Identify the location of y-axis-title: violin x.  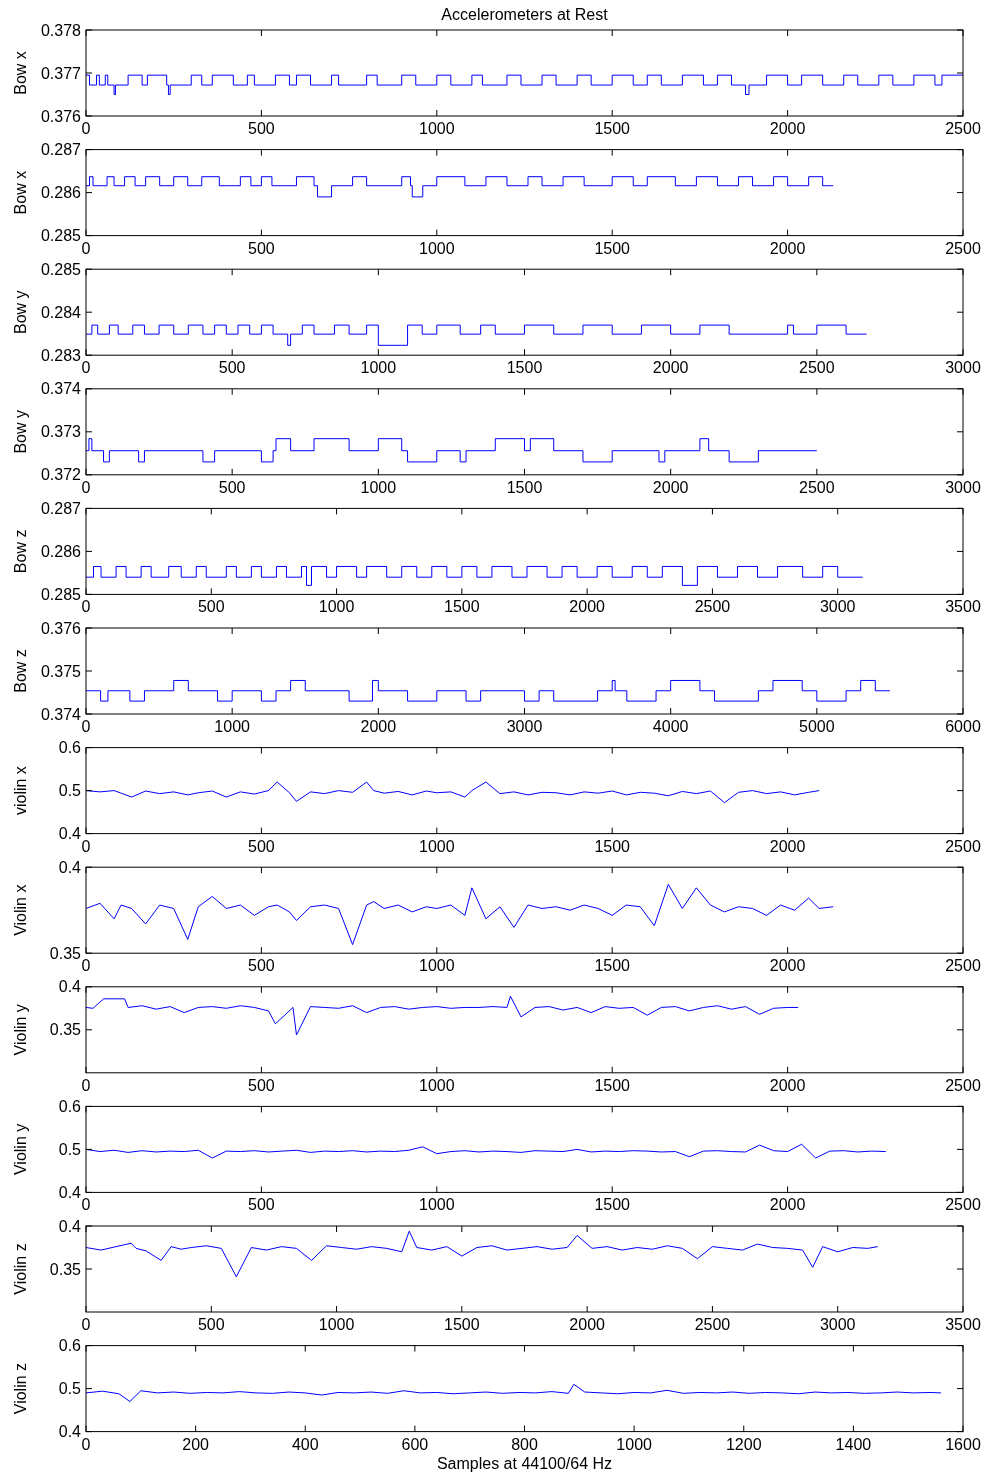
(20, 791).